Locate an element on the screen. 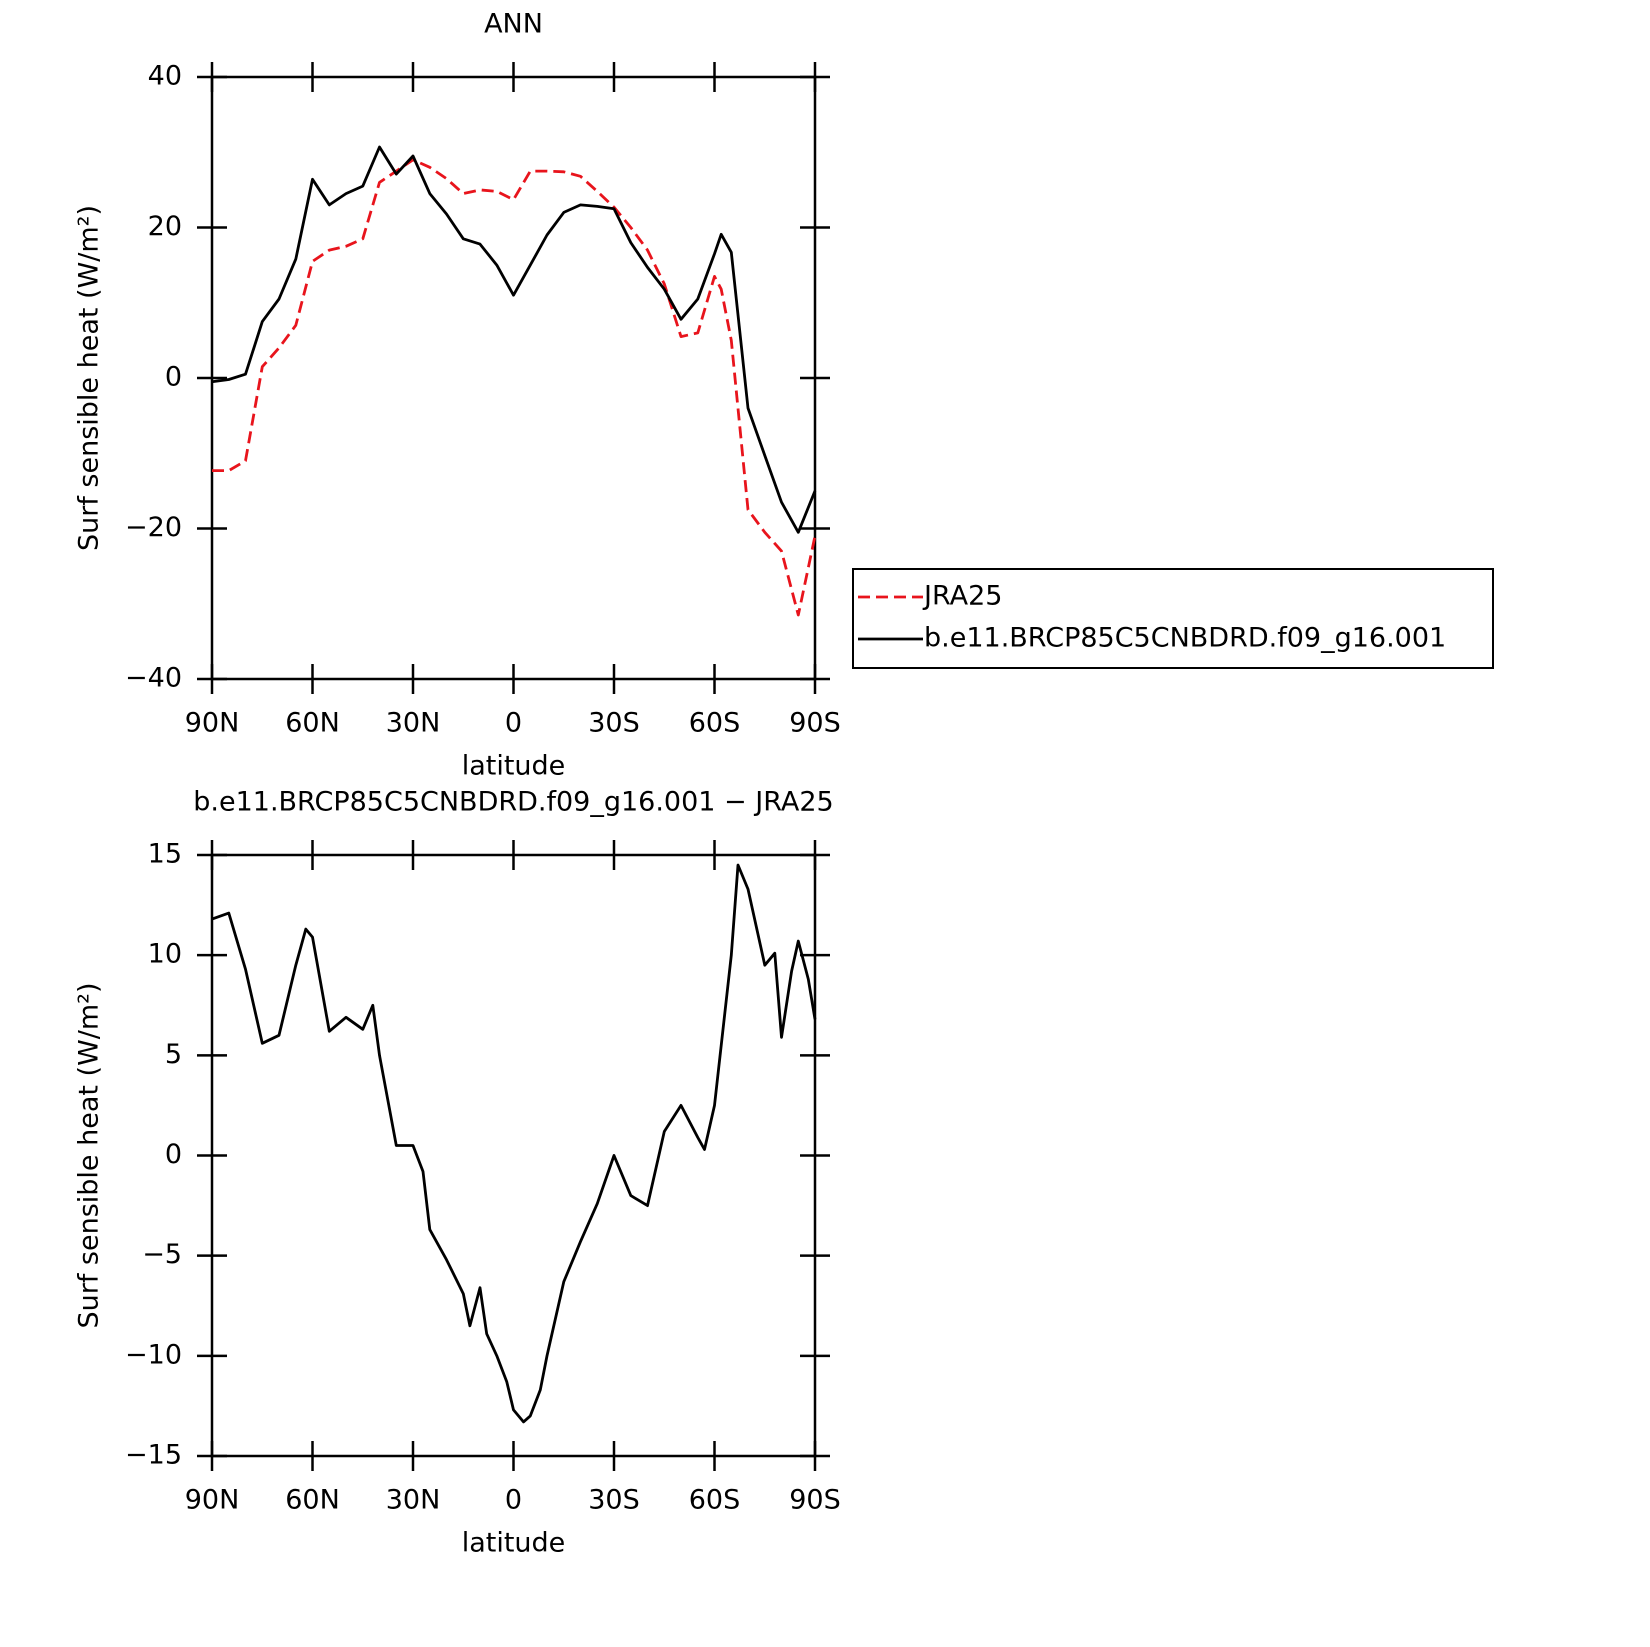  plot-frame is located at coordinates (513, 378).